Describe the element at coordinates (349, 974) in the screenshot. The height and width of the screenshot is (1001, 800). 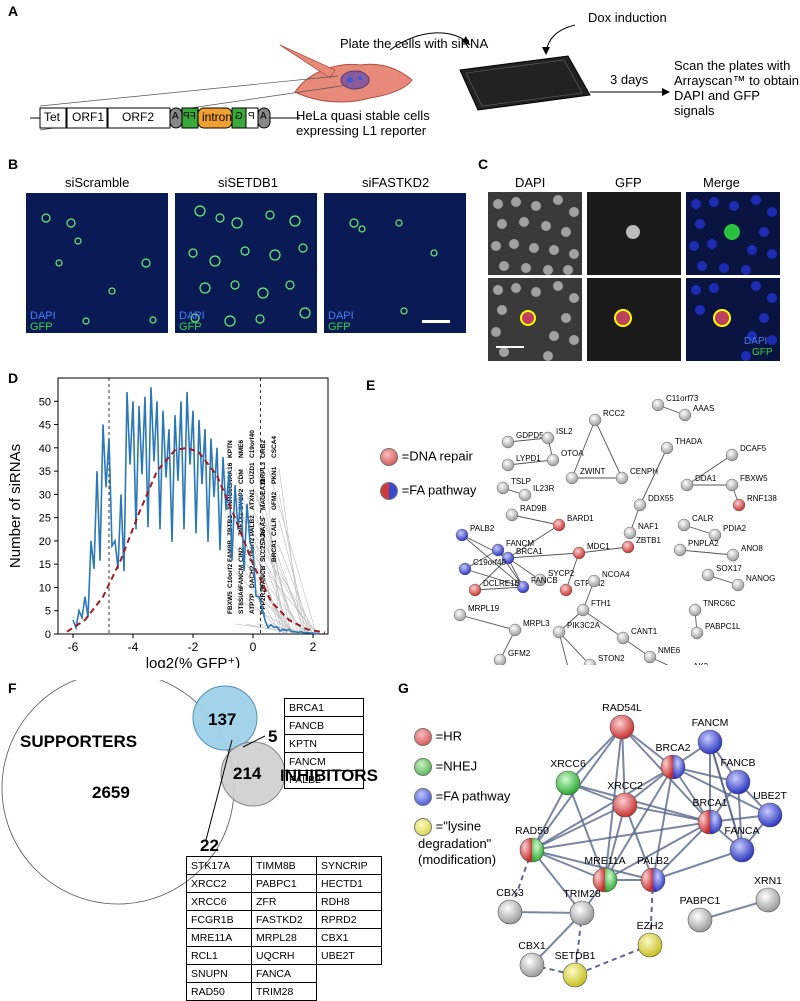
I see `table-cell` at that location.